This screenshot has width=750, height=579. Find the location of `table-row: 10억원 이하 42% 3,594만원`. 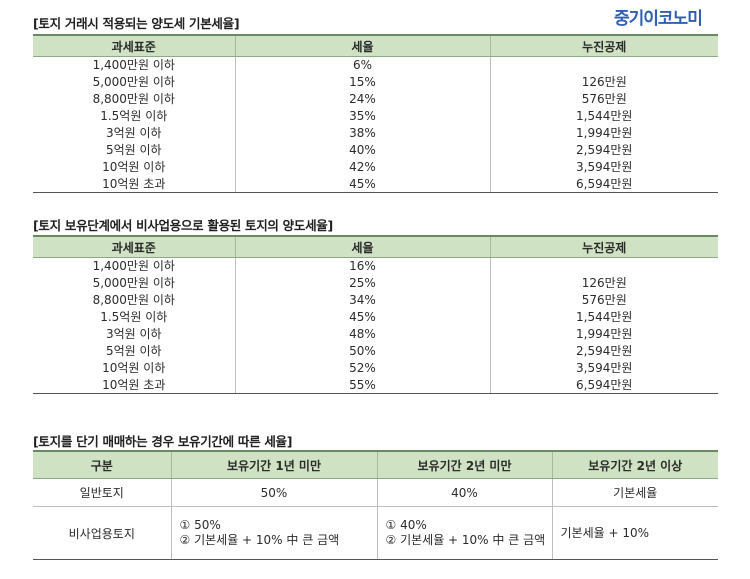

table-row: 10억원 이하 42% 3,594만원 is located at coordinates (375, 167).